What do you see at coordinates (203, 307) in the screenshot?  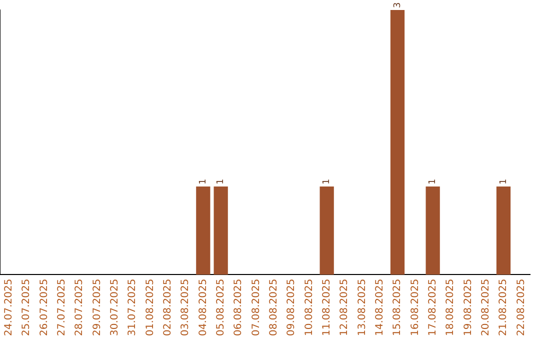 I see `x-tick-label: 04.08.2025` at bounding box center [203, 307].